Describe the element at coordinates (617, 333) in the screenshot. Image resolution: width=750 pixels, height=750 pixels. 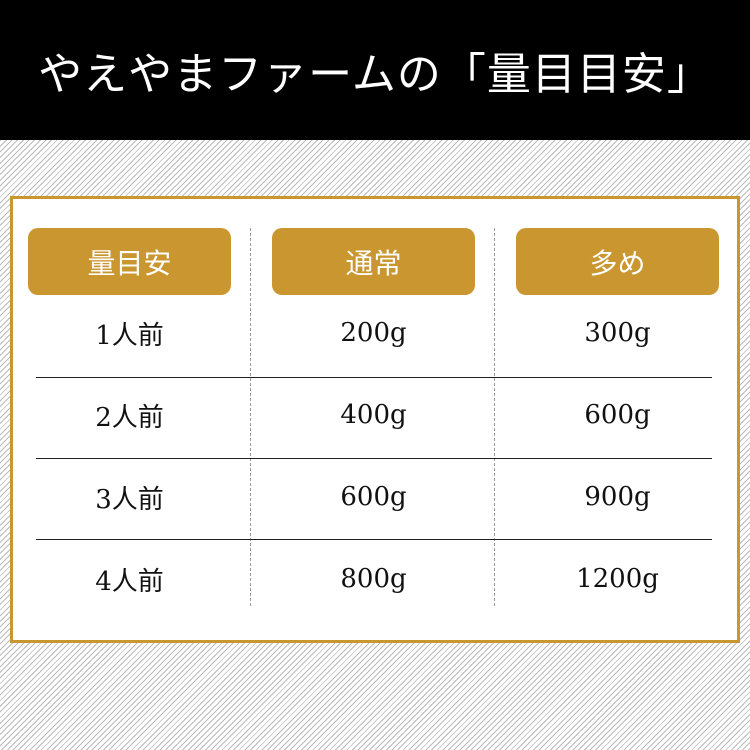
I see `table-cell: 300g` at that location.